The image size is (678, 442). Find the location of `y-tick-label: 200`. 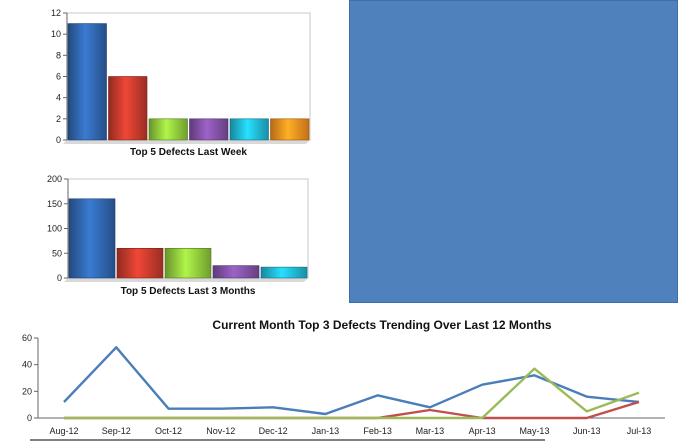

y-tick-label: 200 is located at coordinates (54, 179).